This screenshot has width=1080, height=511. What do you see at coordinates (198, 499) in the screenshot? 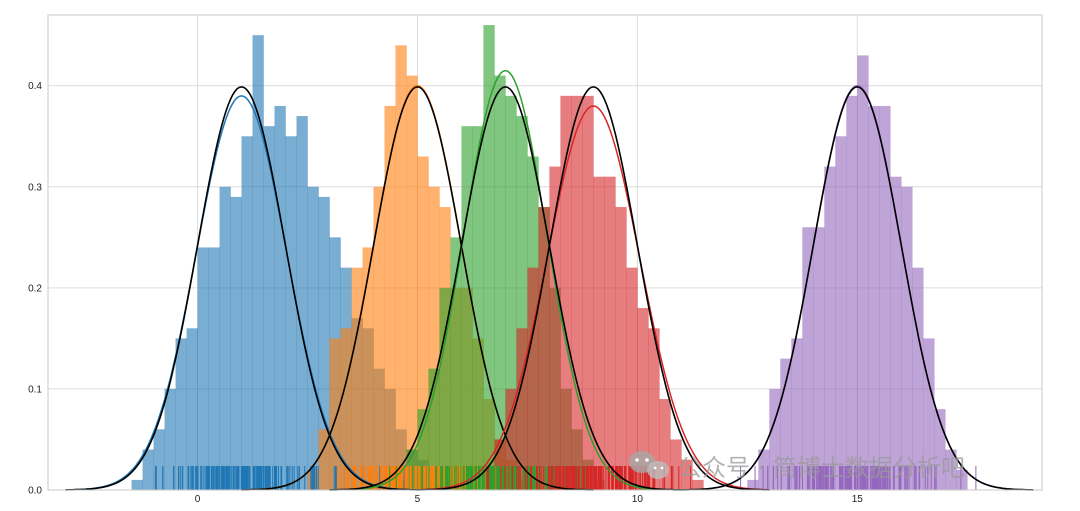
I see `x-tick-label: 0` at bounding box center [198, 499].